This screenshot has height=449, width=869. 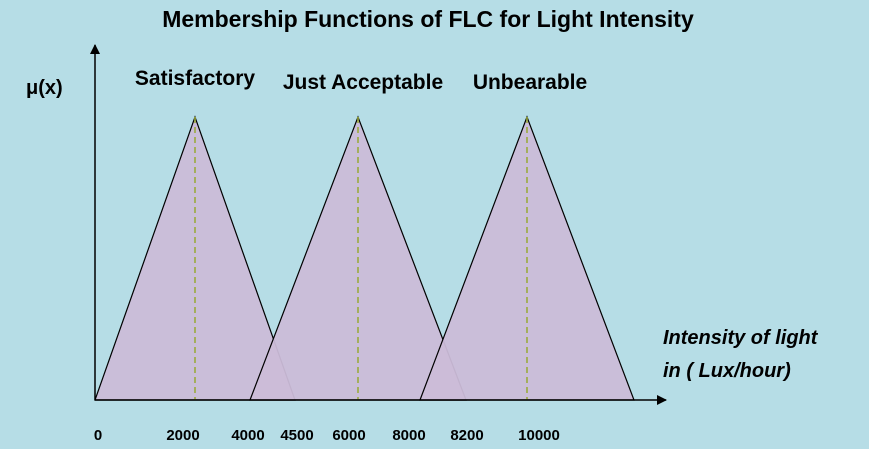 I want to click on x-tick-label: 2000, so click(x=182, y=435).